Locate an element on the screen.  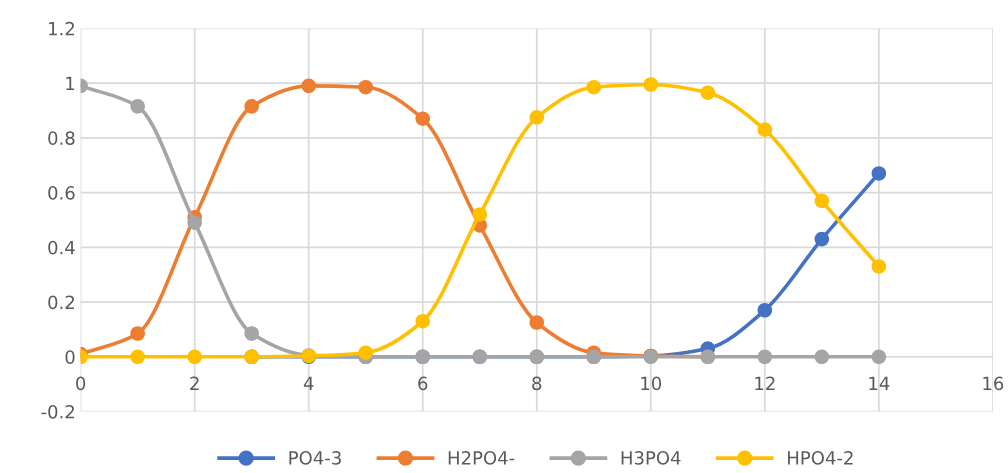
x-tick-label: 0 is located at coordinates (81, 383).